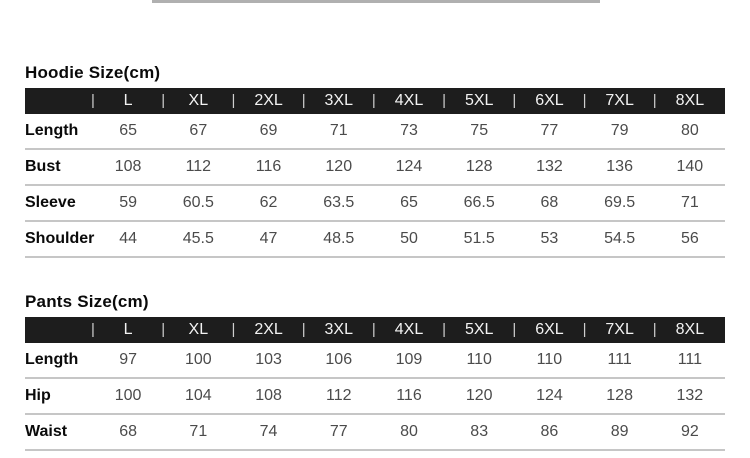 The height and width of the screenshot is (458, 750). I want to click on size-header-cell: | 2XL, so click(267, 101).